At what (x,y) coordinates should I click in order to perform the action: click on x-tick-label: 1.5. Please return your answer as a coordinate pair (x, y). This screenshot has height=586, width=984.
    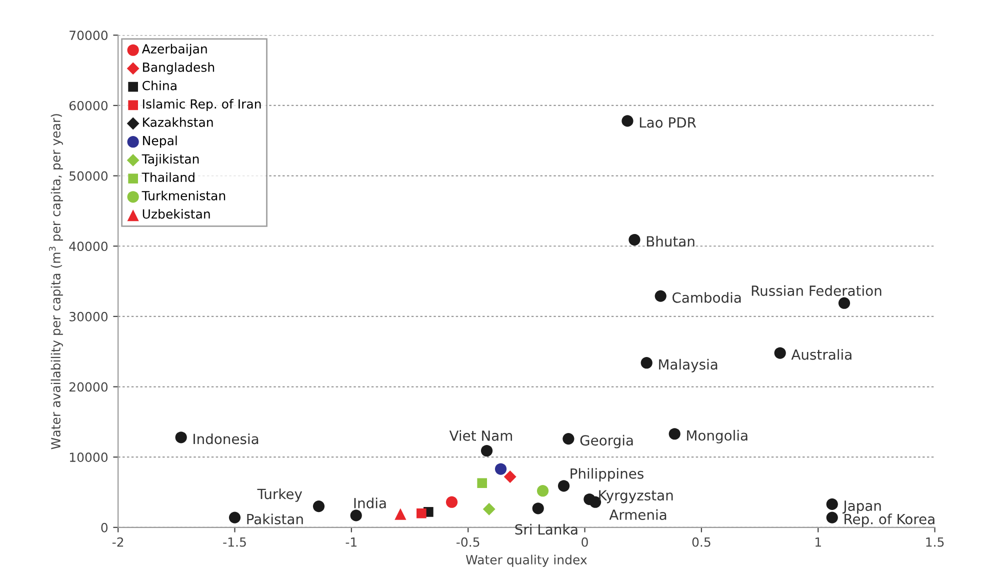
    Looking at the image, I should click on (935, 542).